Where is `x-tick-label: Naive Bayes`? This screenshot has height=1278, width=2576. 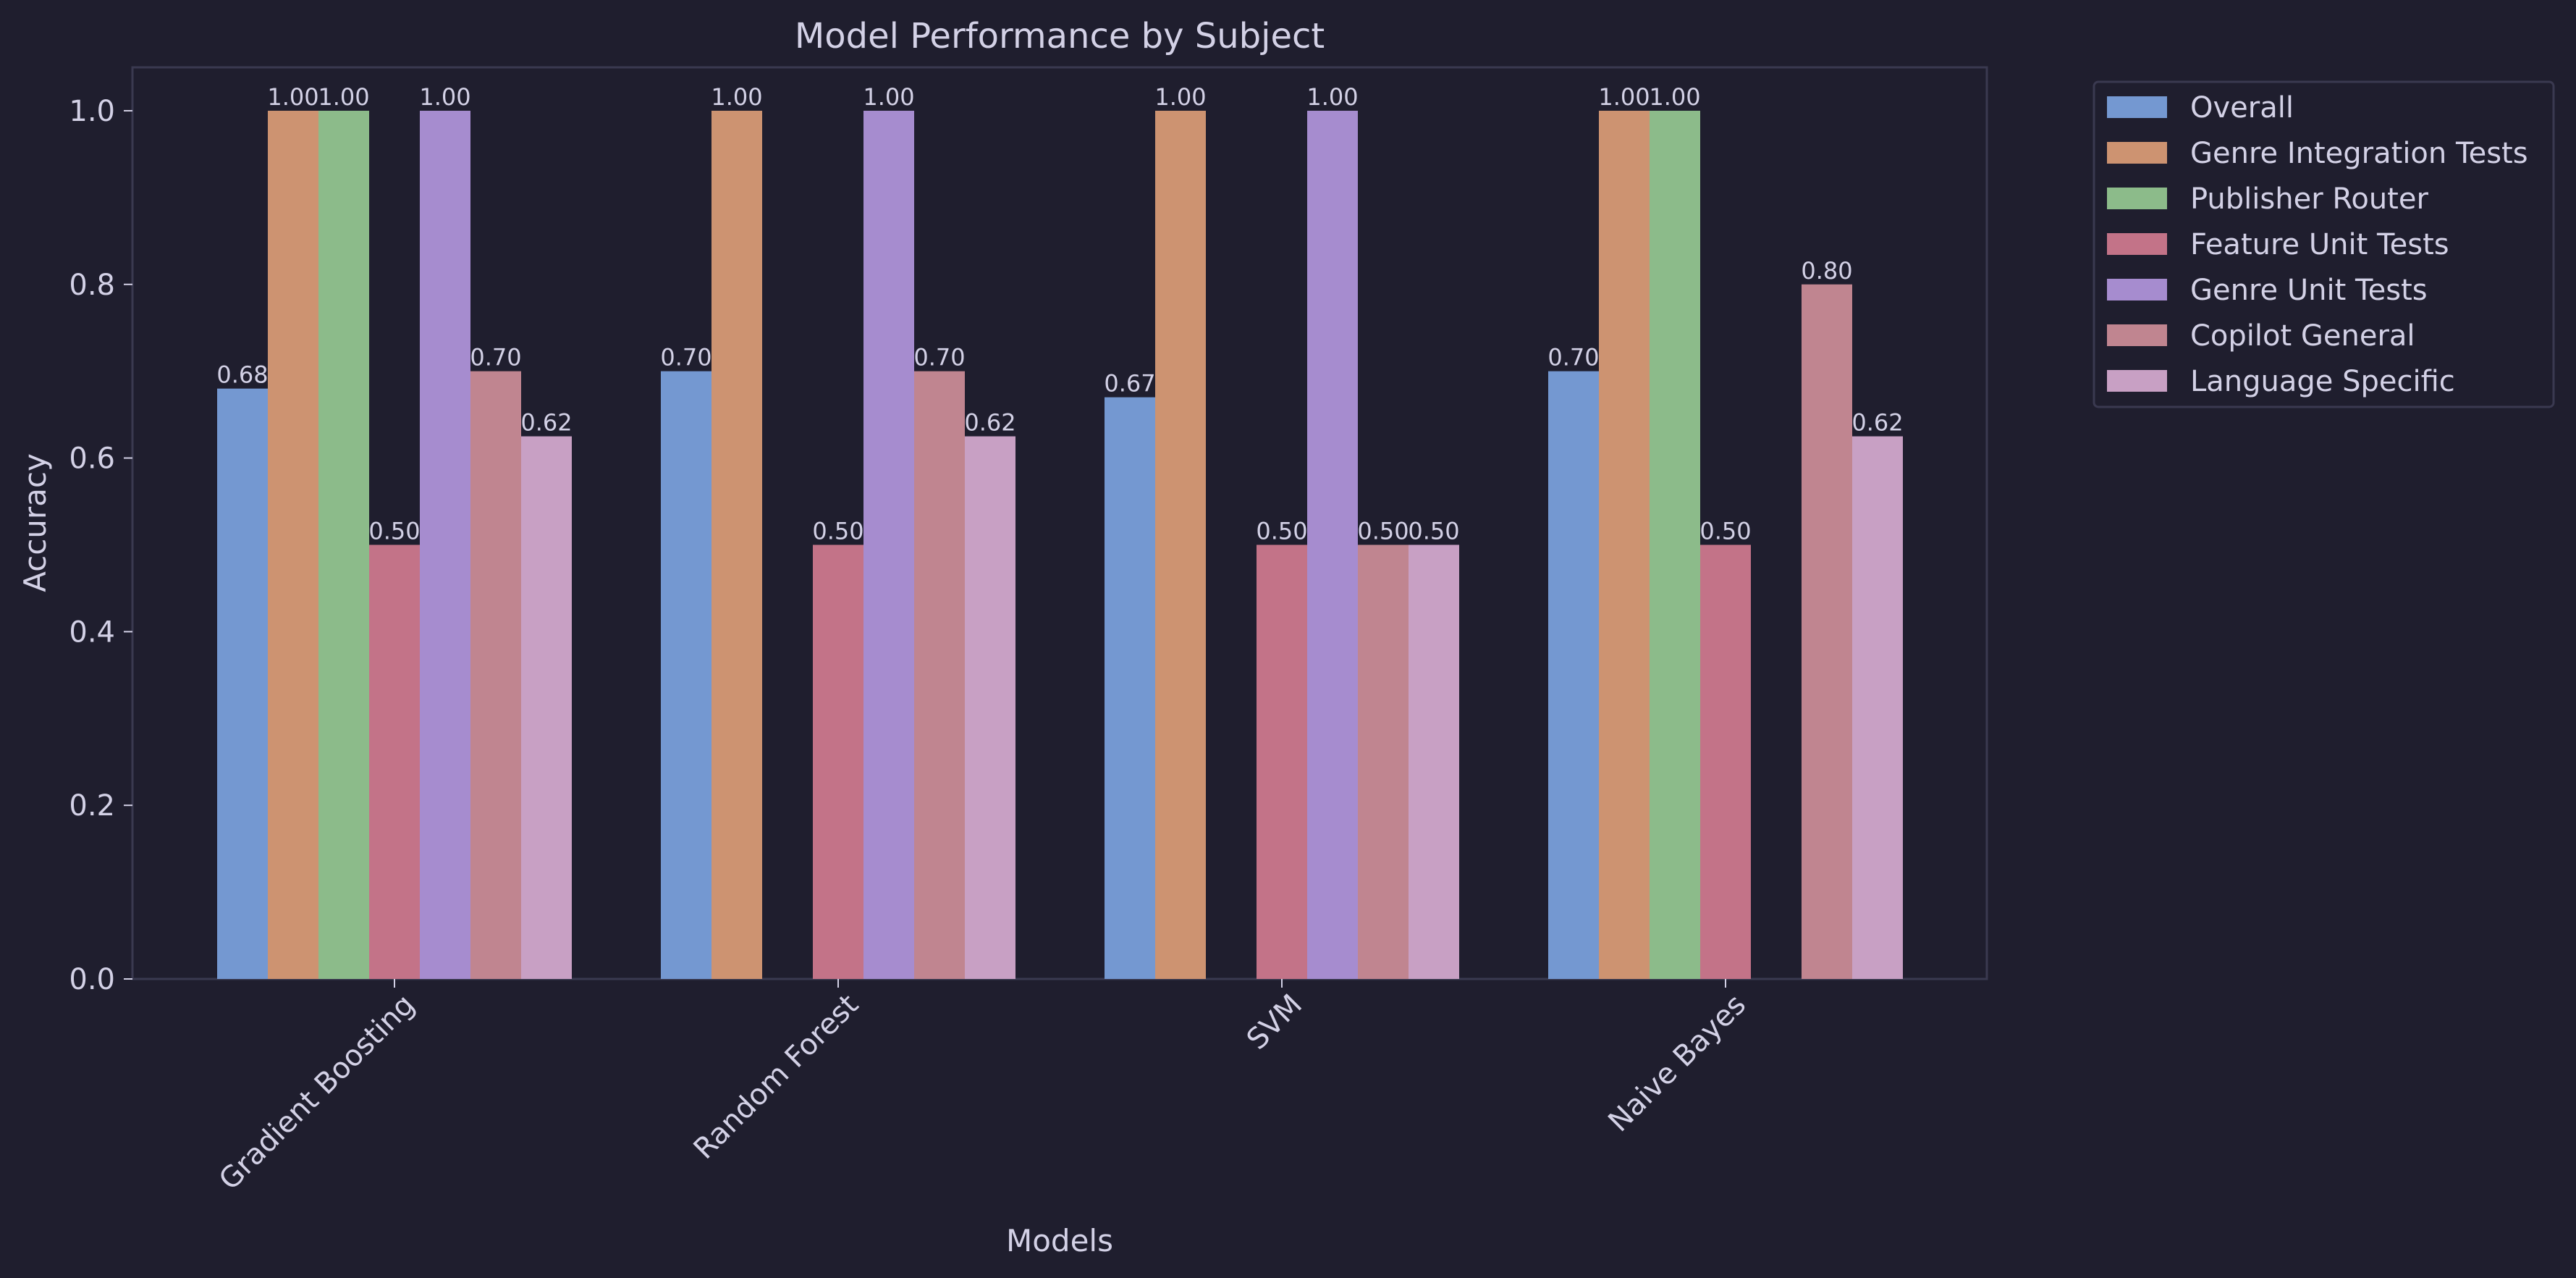 x-tick-label: Naive Bayes is located at coordinates (1677, 1063).